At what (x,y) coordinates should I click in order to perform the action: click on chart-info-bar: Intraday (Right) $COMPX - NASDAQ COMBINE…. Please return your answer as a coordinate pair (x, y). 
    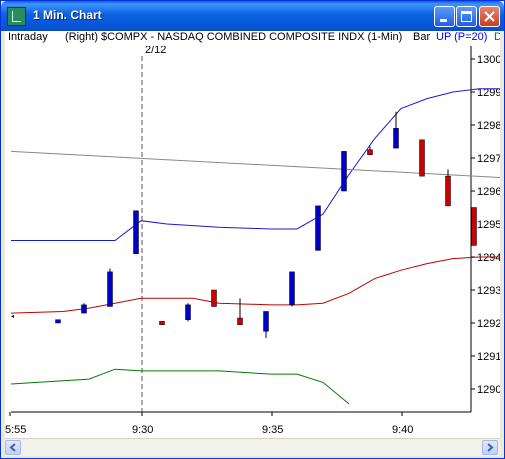
    Looking at the image, I should click on (252, 38).